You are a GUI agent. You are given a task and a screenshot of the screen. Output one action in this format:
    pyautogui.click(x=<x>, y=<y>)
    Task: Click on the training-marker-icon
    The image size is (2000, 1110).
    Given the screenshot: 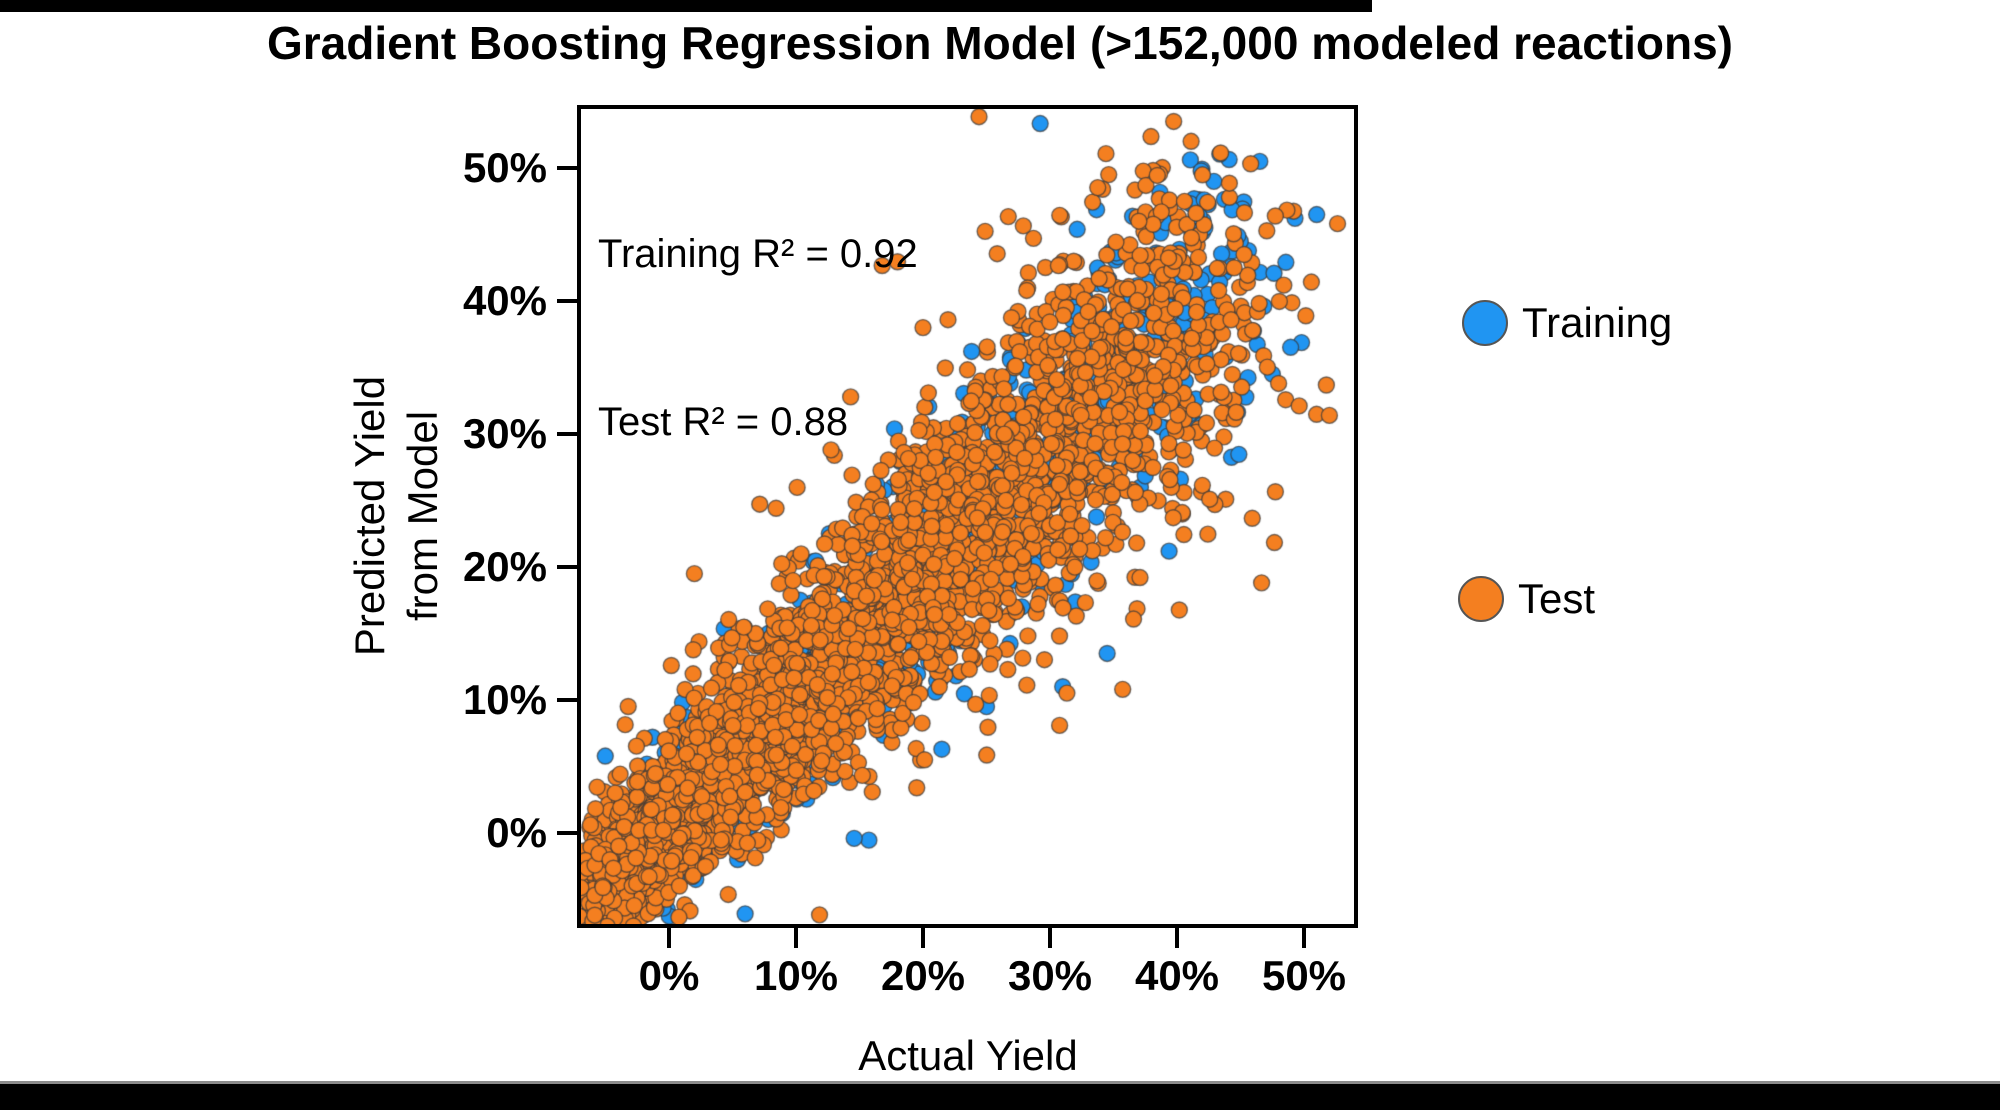 What is the action you would take?
    pyautogui.click(x=1485, y=323)
    